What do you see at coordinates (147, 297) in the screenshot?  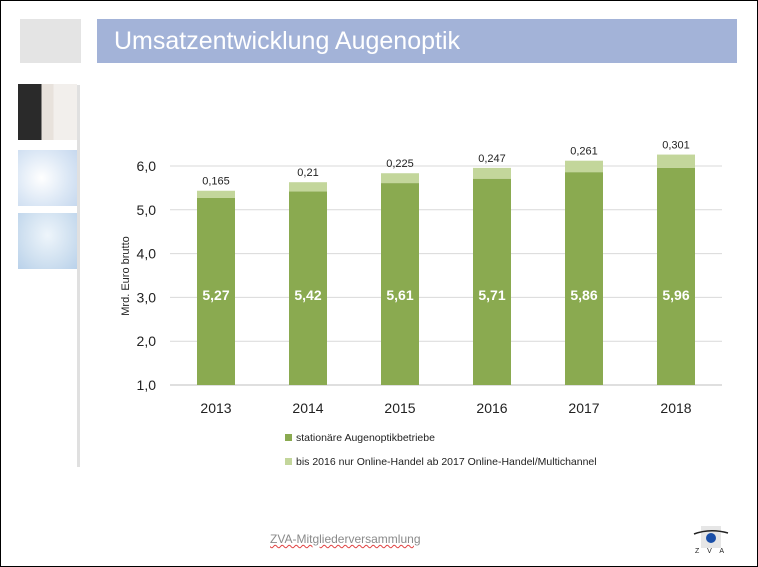 I see `y-tick-label: 3,0` at bounding box center [147, 297].